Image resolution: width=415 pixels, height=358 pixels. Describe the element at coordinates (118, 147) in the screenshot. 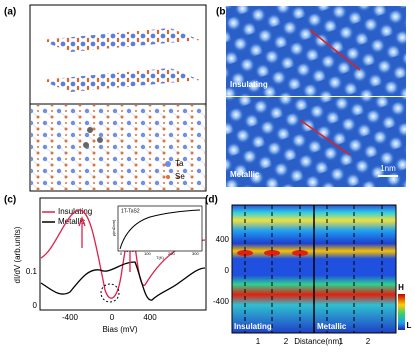

I see `top-view` at that location.